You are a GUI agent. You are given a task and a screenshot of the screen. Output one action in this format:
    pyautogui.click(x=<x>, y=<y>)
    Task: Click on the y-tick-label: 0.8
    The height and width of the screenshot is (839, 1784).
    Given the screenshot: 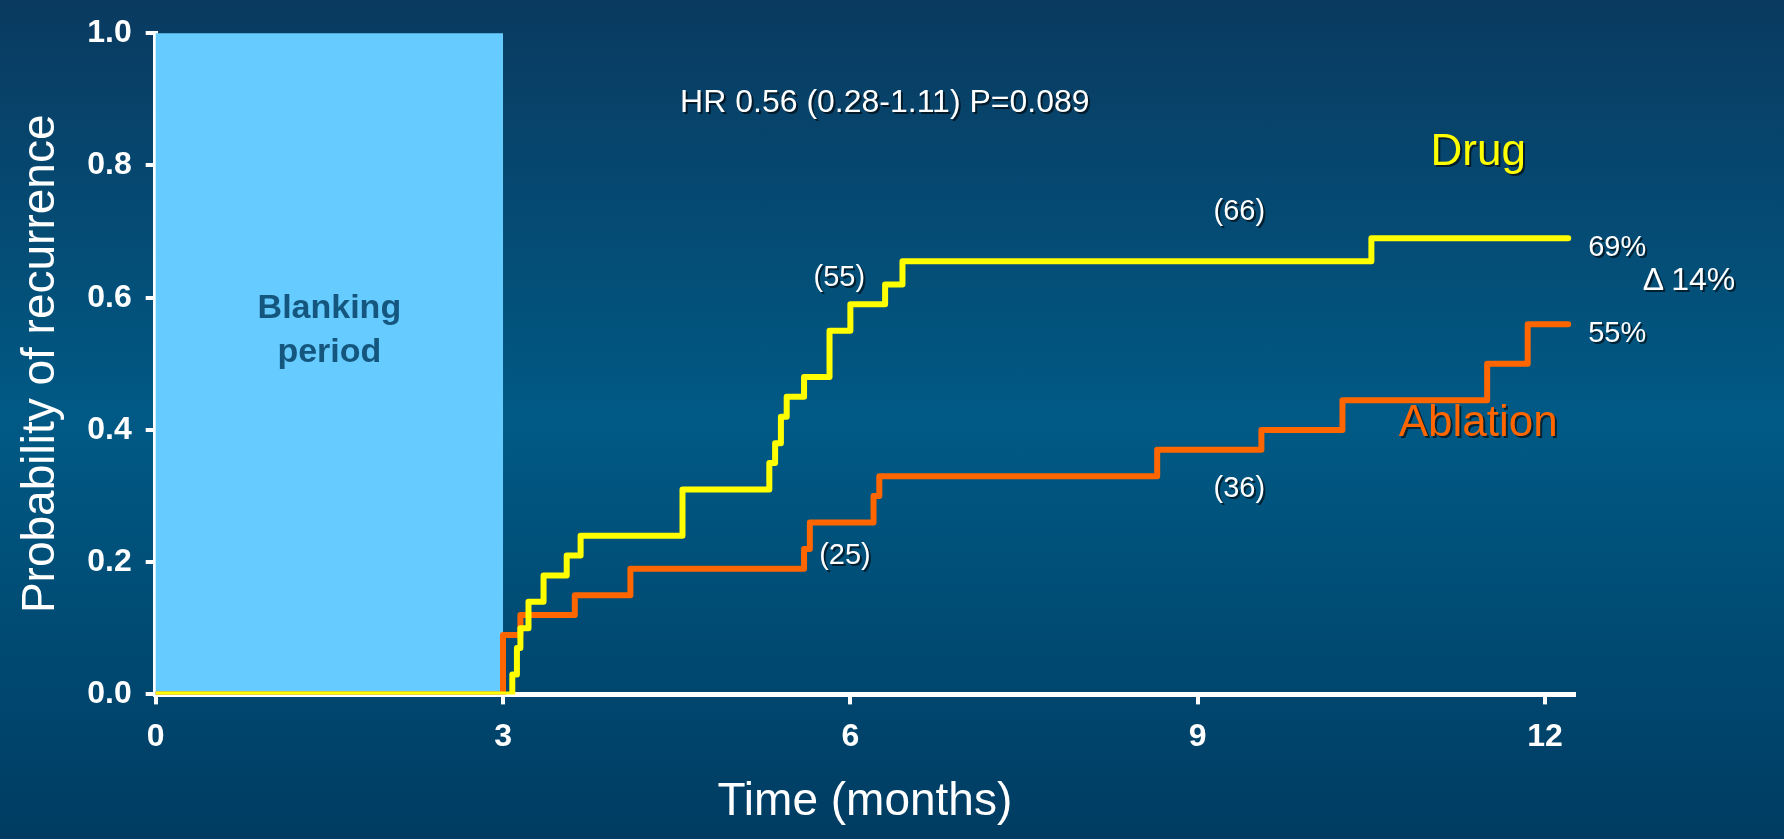 What is the action you would take?
    pyautogui.click(x=109, y=163)
    